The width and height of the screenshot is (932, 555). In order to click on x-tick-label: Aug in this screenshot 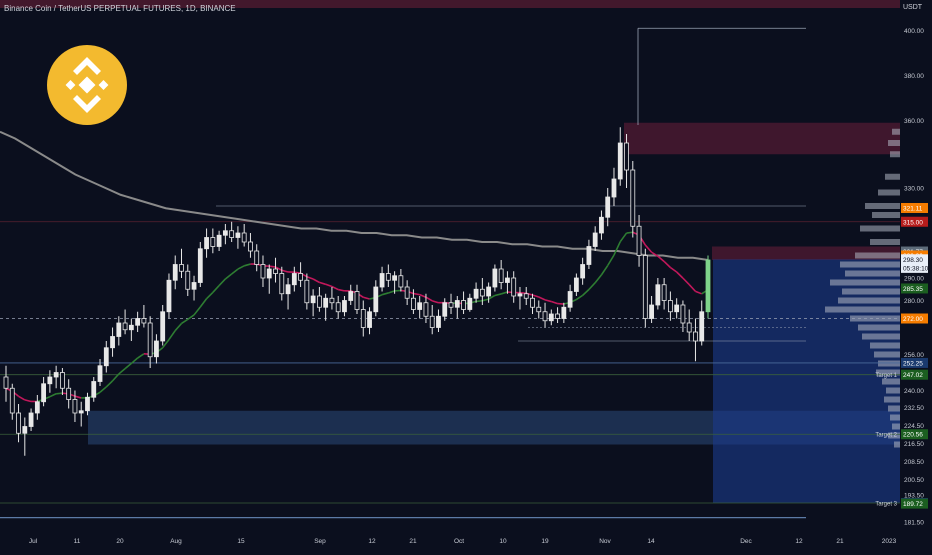, I will do `click(176, 541)`.